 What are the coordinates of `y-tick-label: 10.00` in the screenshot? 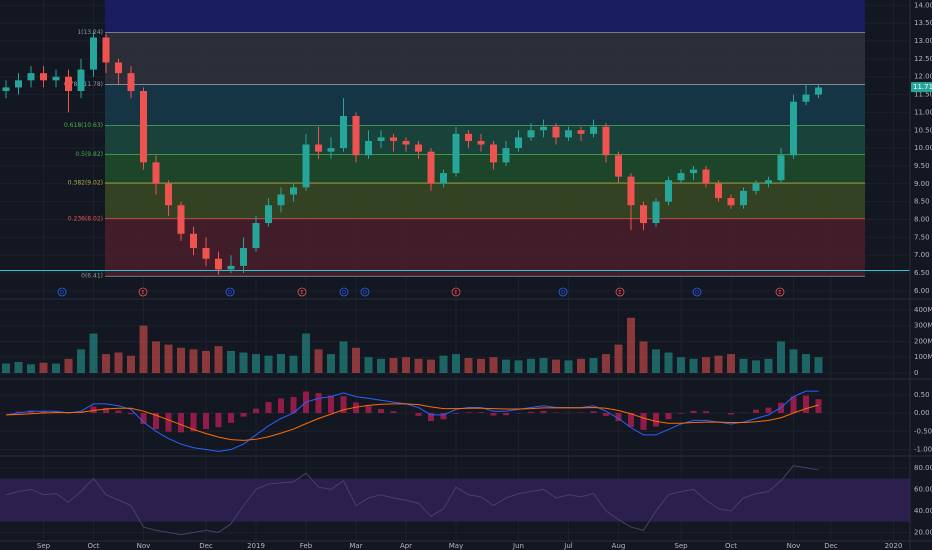 It's located at (923, 148).